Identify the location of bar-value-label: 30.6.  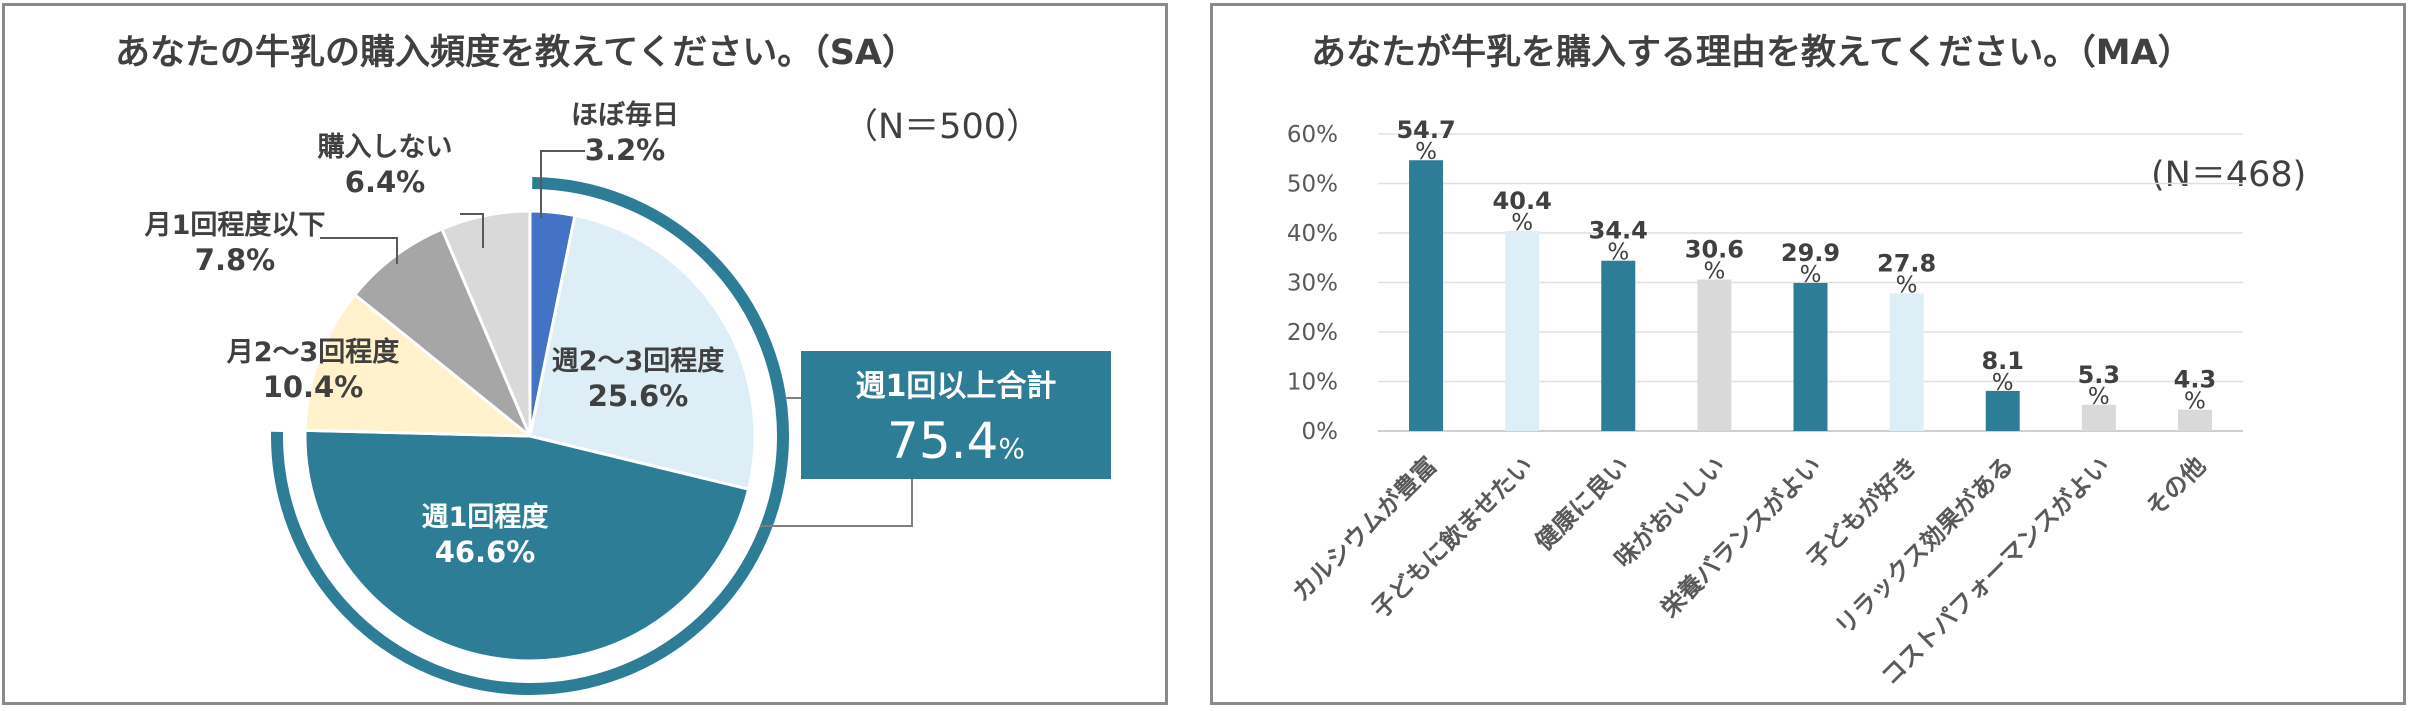
(1714, 250).